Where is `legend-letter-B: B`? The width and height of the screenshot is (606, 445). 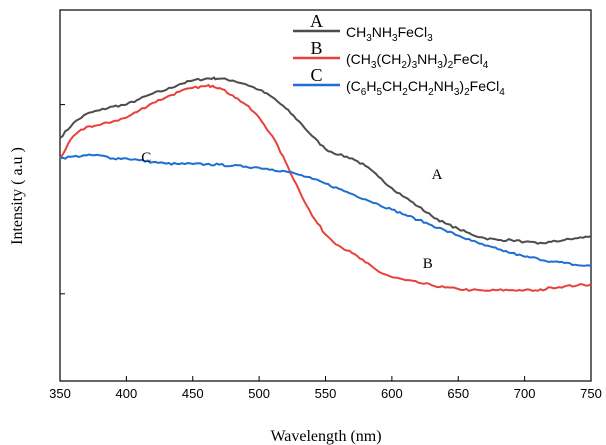
legend-letter-B: B is located at coordinates (316, 48).